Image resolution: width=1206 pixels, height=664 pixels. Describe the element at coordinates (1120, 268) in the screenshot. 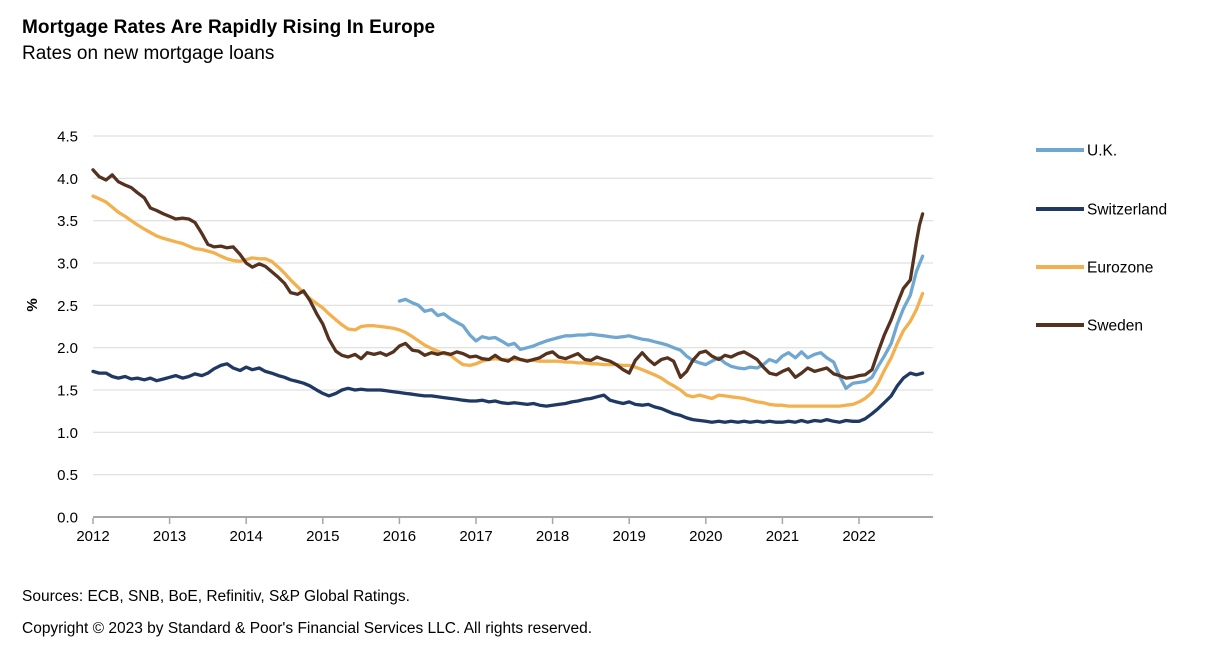

I see `legend-label-eurozone: Eurozone` at that location.